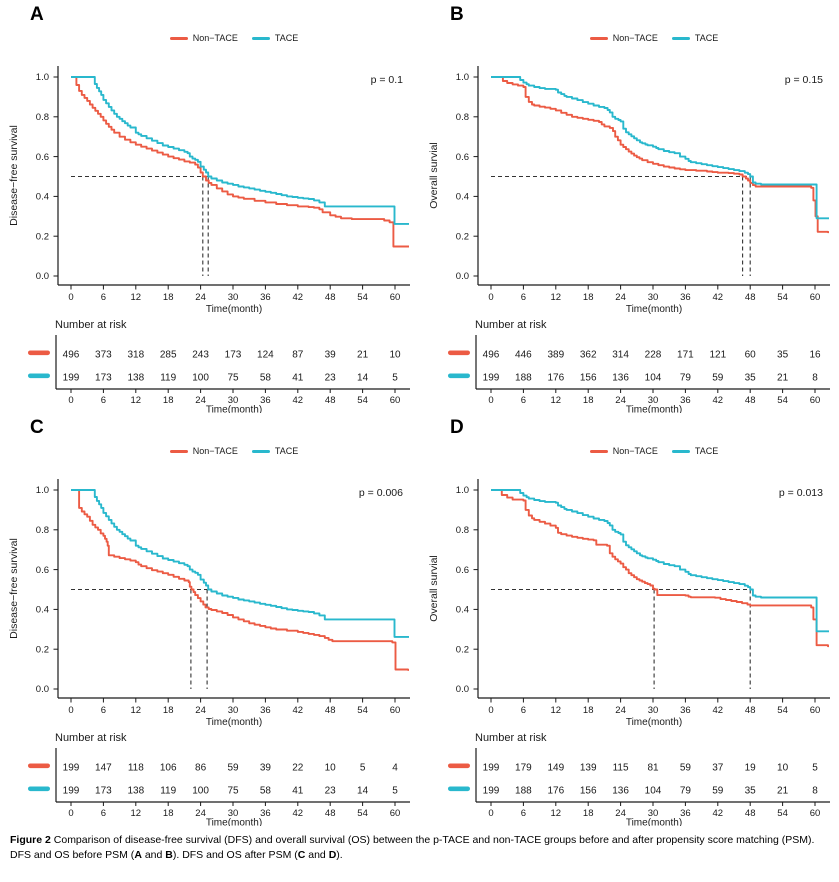 This screenshot has height=882, width=839. What do you see at coordinates (103, 355) in the screenshot?
I see `risk-count: 373` at bounding box center [103, 355].